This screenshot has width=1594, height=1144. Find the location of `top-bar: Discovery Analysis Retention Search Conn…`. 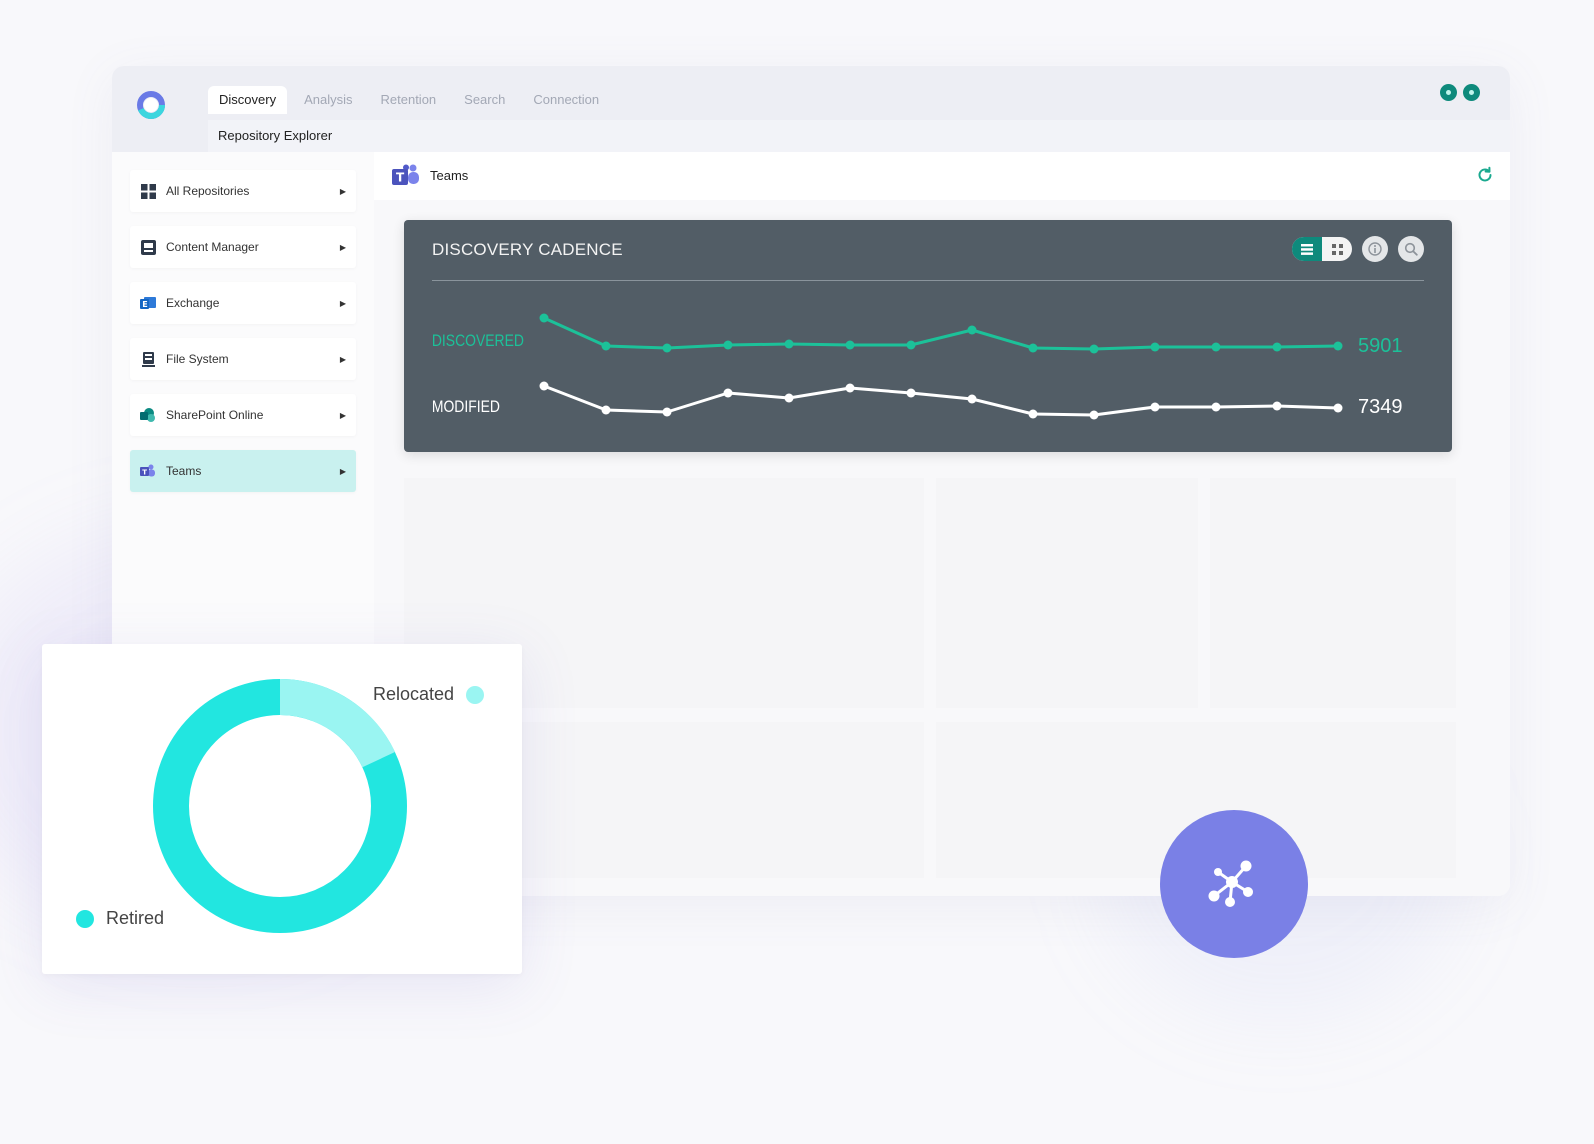

top-bar: Discovery Analysis Retention Search Conn… is located at coordinates (811, 109).